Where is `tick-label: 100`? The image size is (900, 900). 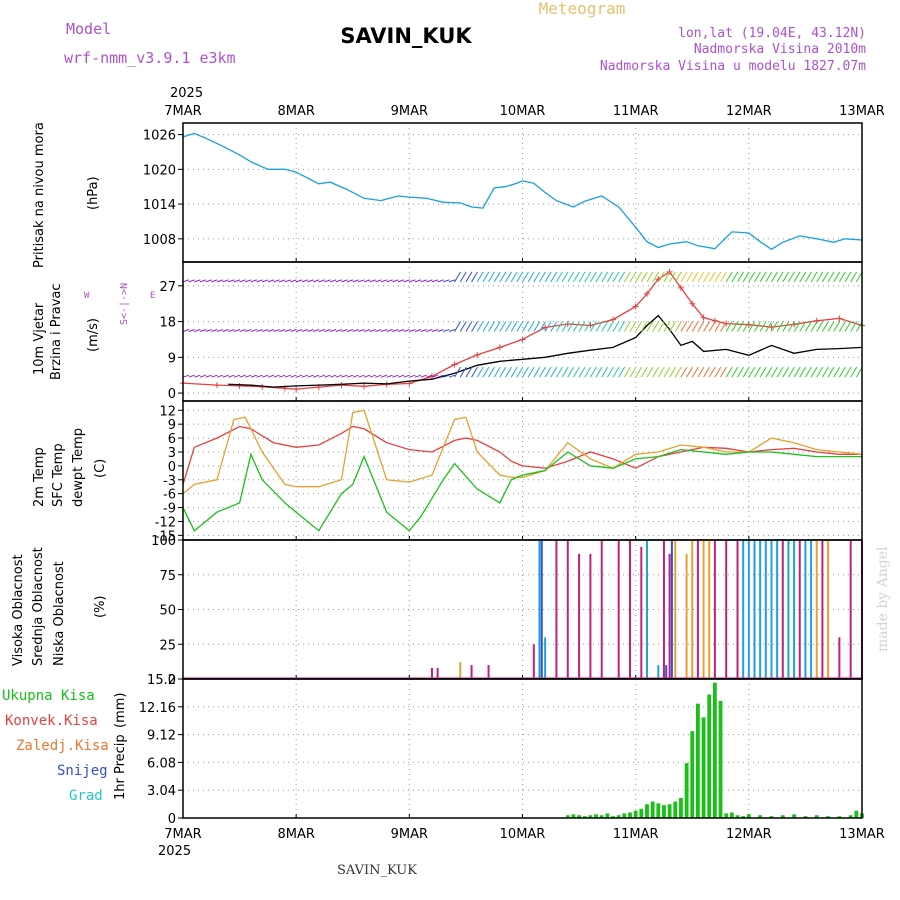 tick-label: 100 is located at coordinates (163, 541).